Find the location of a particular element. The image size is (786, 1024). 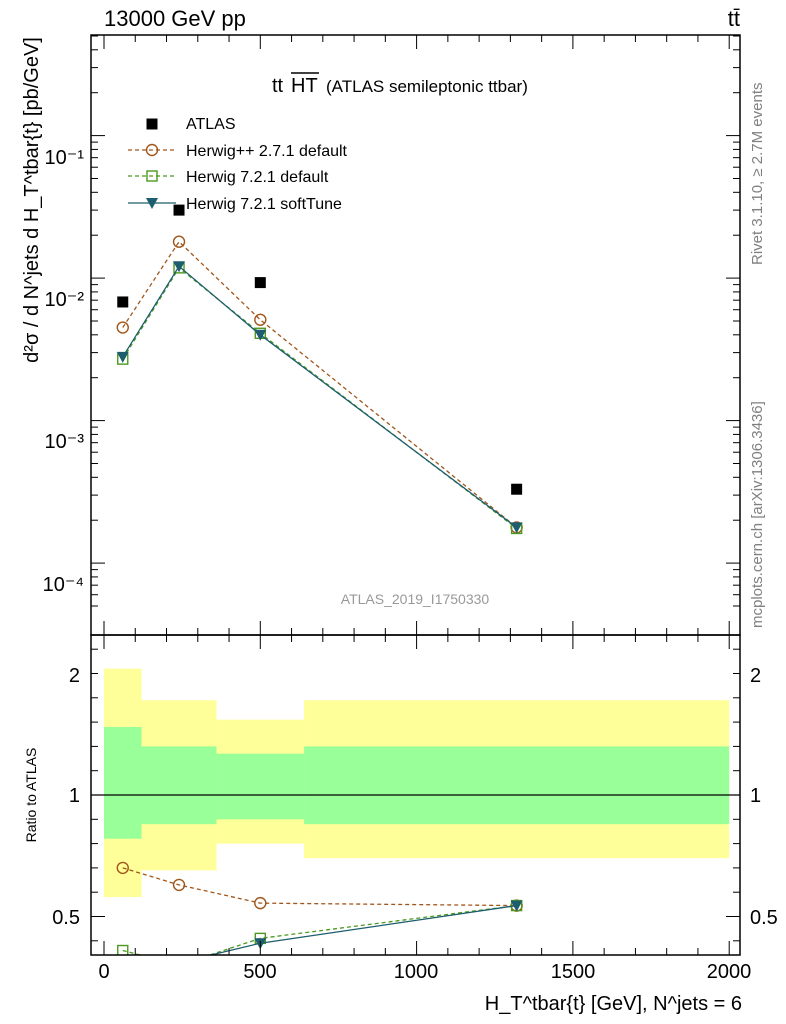

xtick-label-2000: 2000 is located at coordinates (729, 972).